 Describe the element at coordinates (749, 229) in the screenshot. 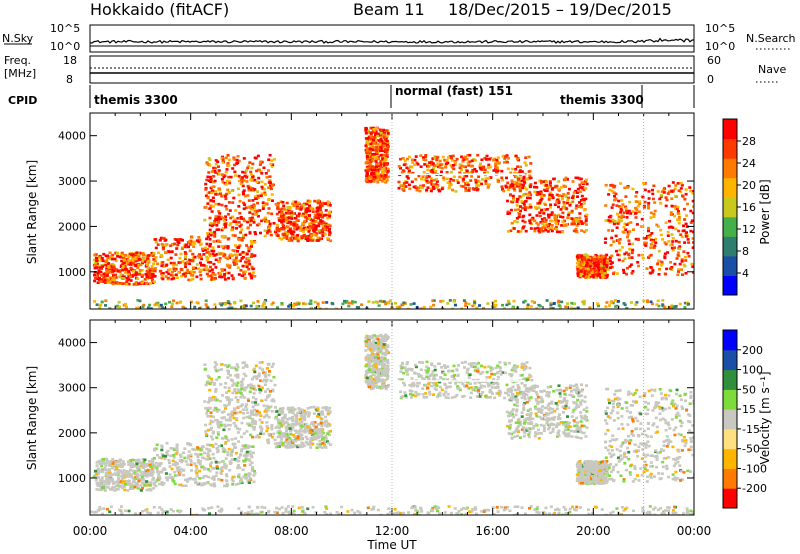

I see `colorbar-tick-label: 12` at that location.